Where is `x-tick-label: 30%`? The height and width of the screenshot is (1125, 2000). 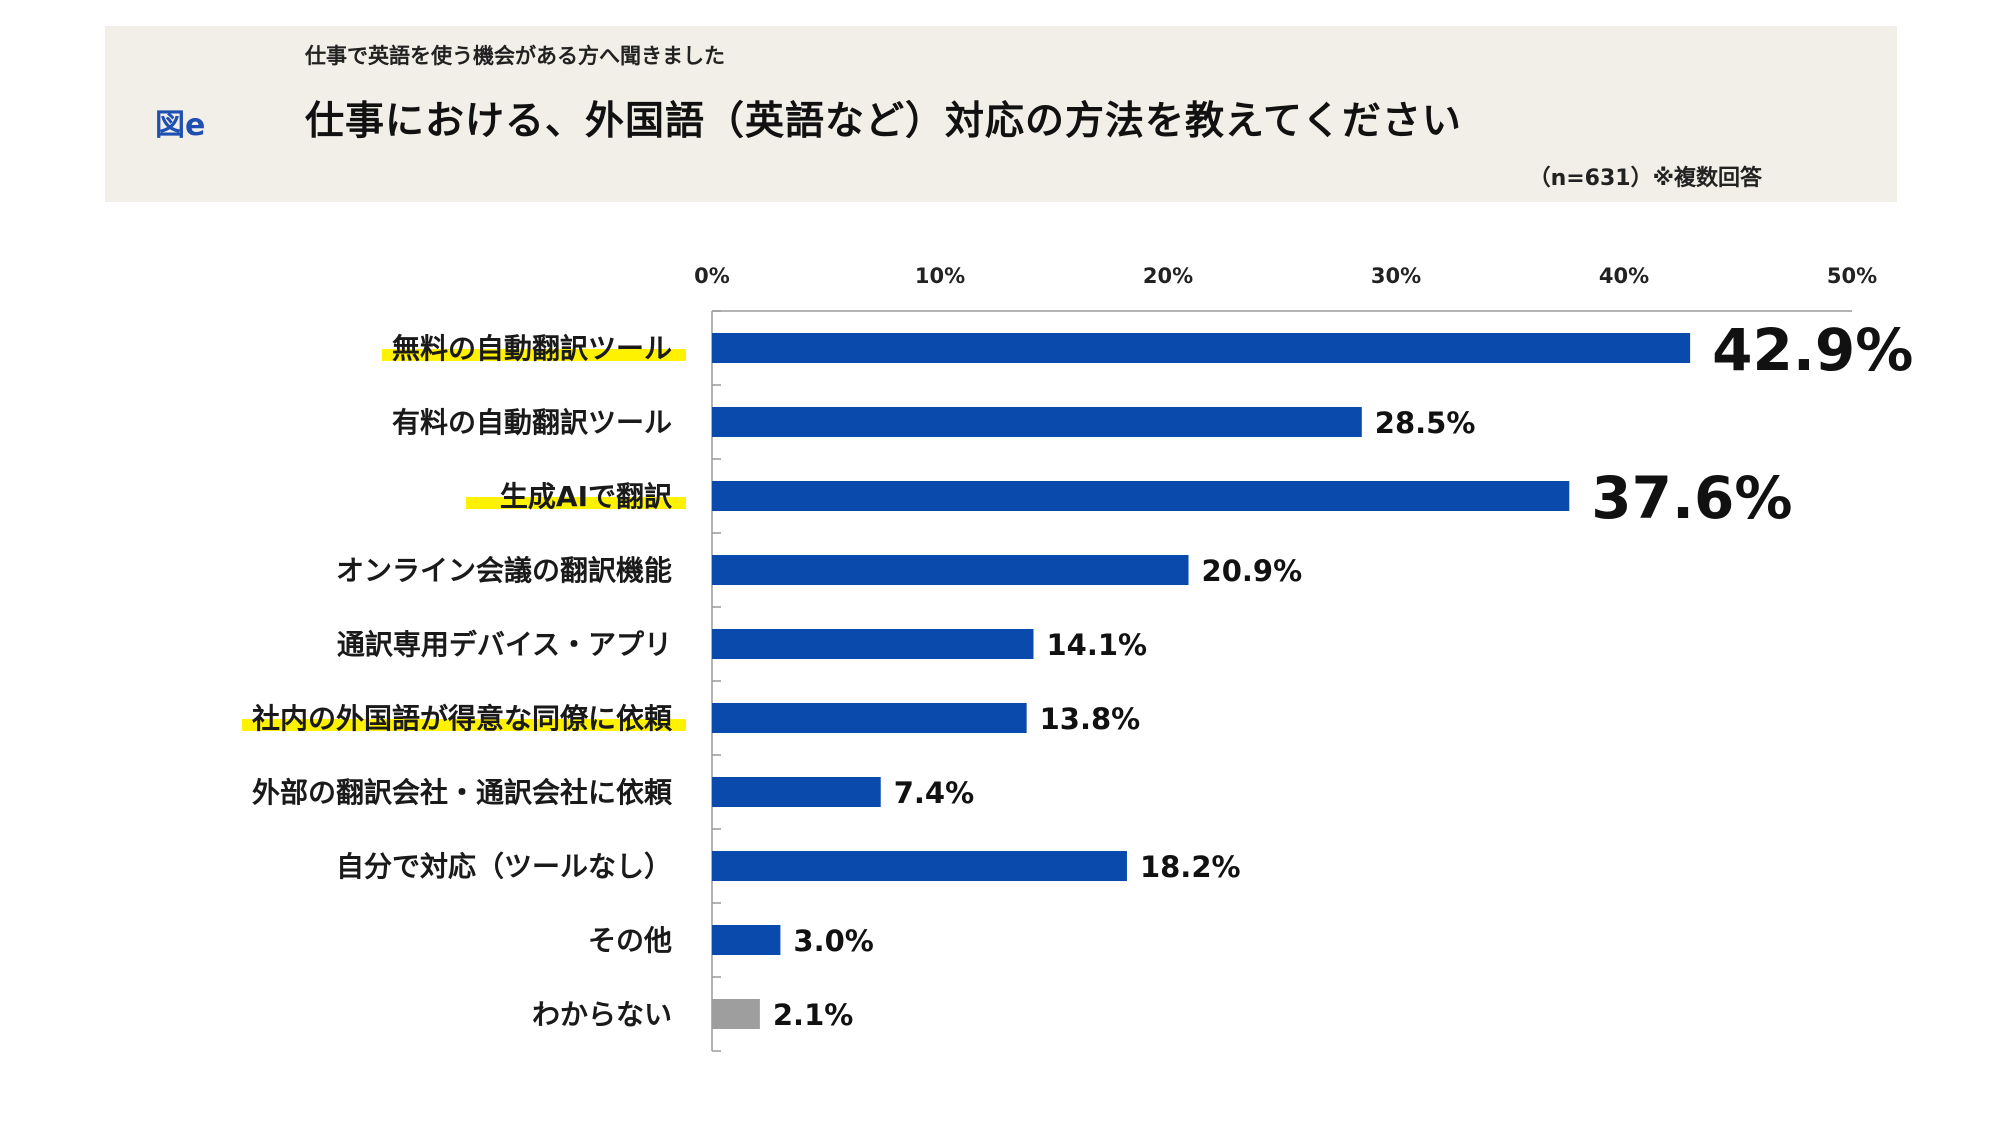 x-tick-label: 30% is located at coordinates (1396, 276).